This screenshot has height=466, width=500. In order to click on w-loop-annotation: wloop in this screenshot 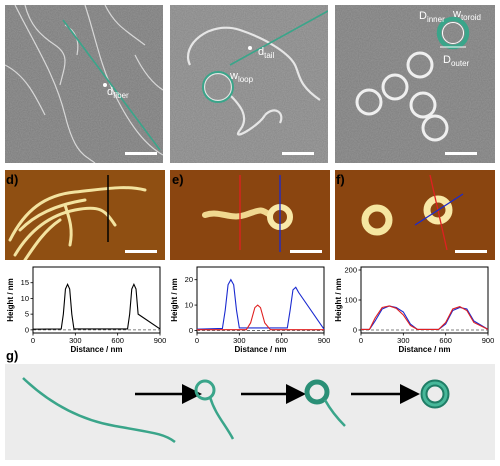, I will do `click(241, 77)`.